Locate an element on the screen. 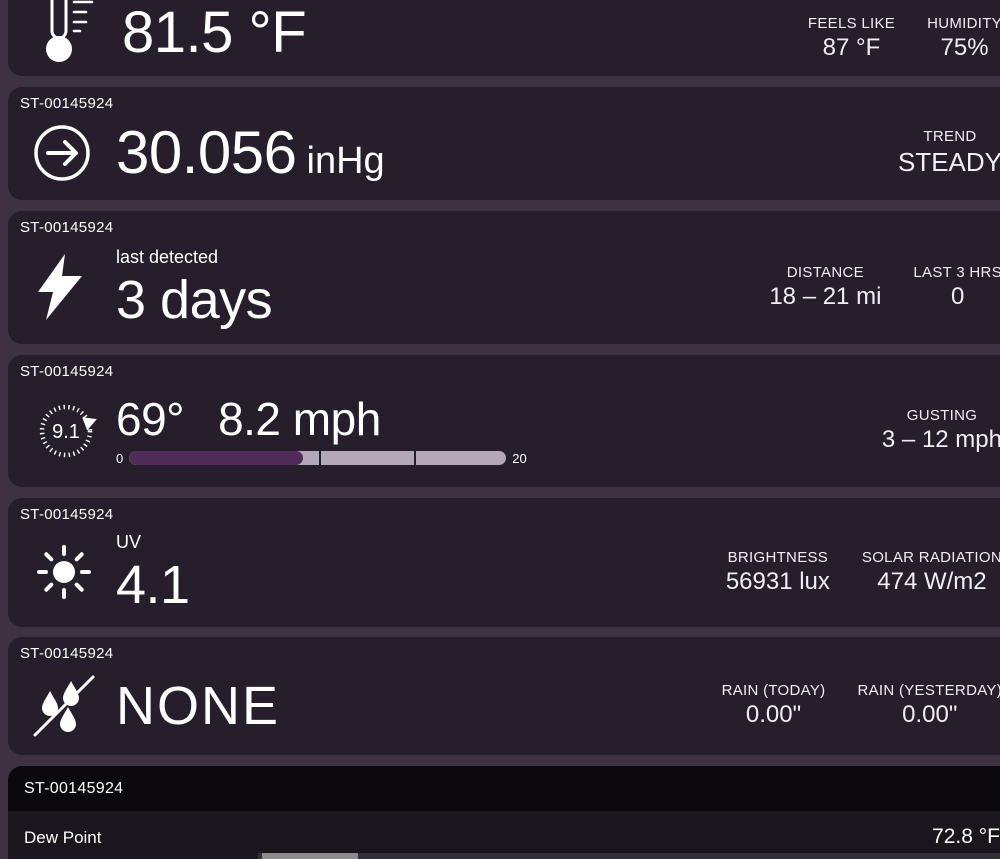  horizontal-scrollbar-track is located at coordinates (629, 856).